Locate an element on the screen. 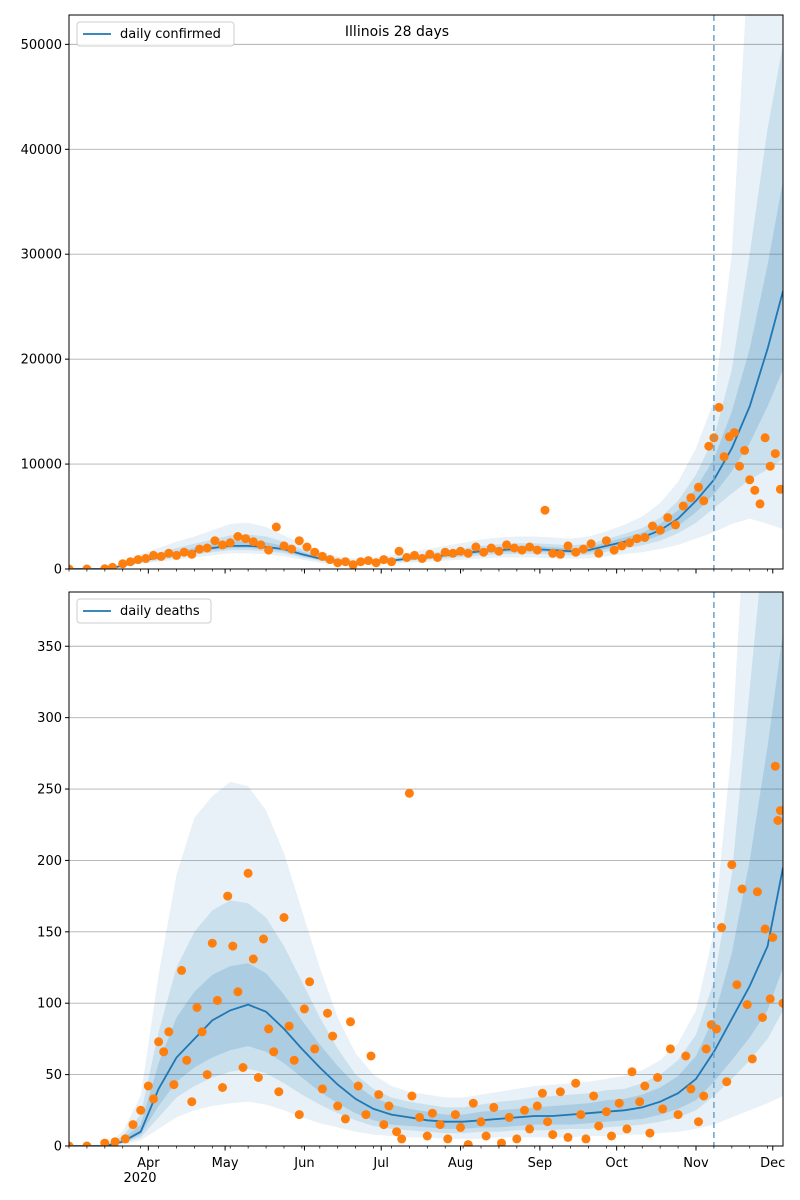 The image size is (800, 1200). y-tick-label: 50 is located at coordinates (53, 1075).